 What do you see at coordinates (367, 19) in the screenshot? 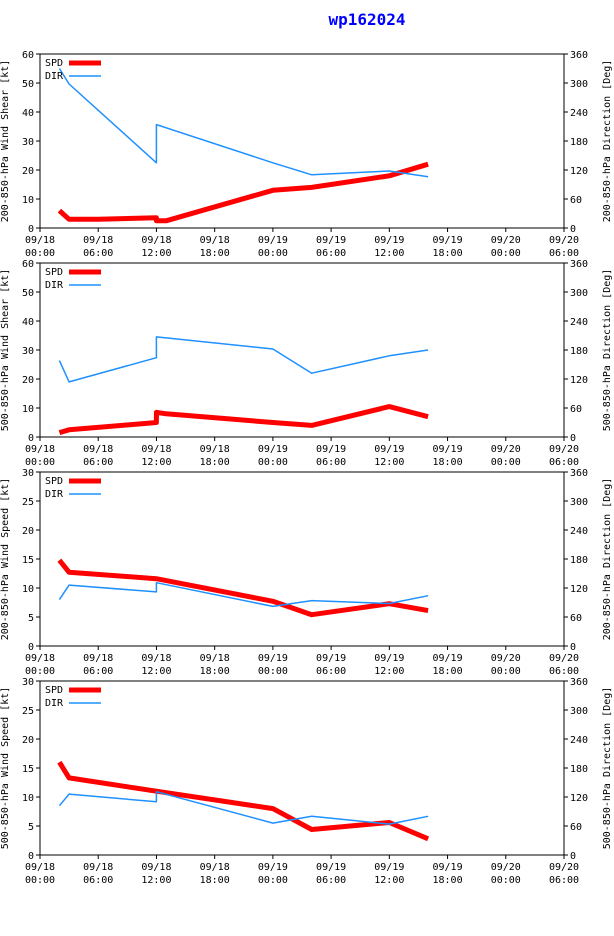
I see `page-title: wp162024` at bounding box center [367, 19].